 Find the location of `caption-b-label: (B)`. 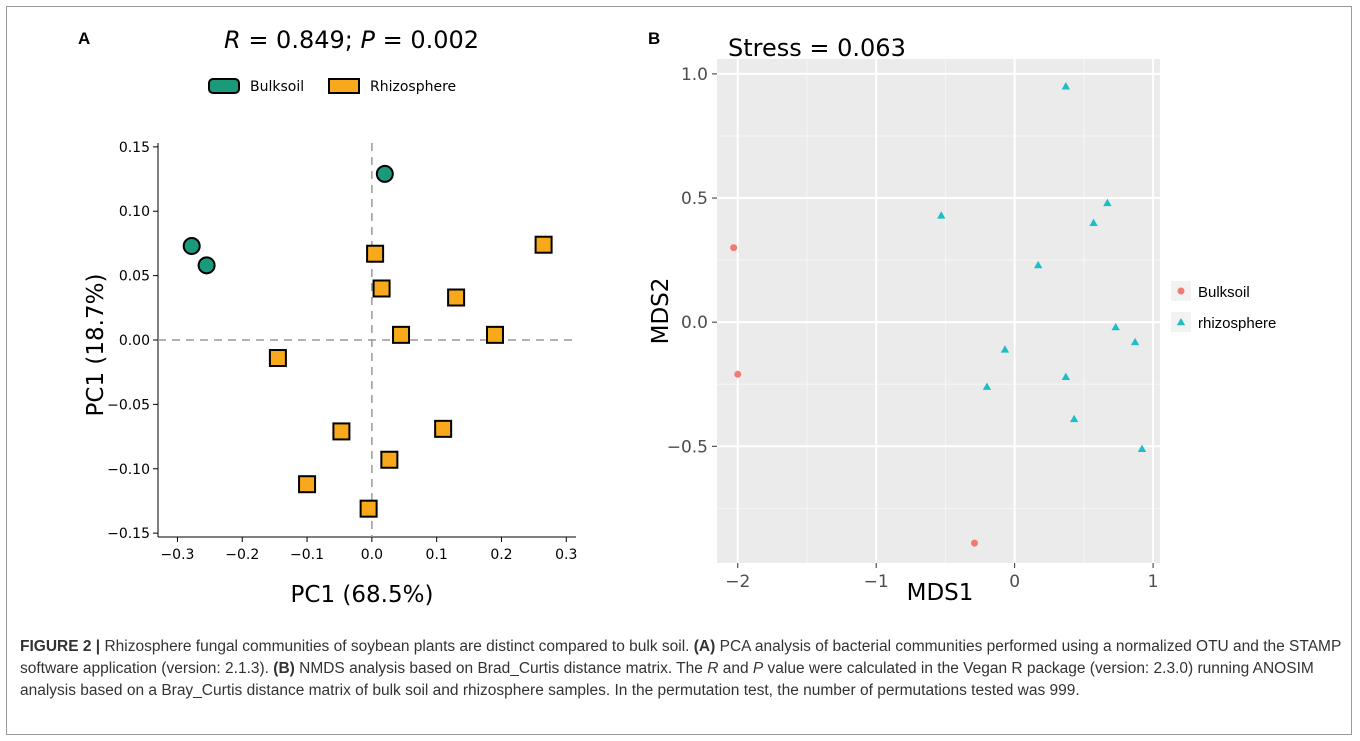

caption-b-label: (B) is located at coordinates (284, 668).